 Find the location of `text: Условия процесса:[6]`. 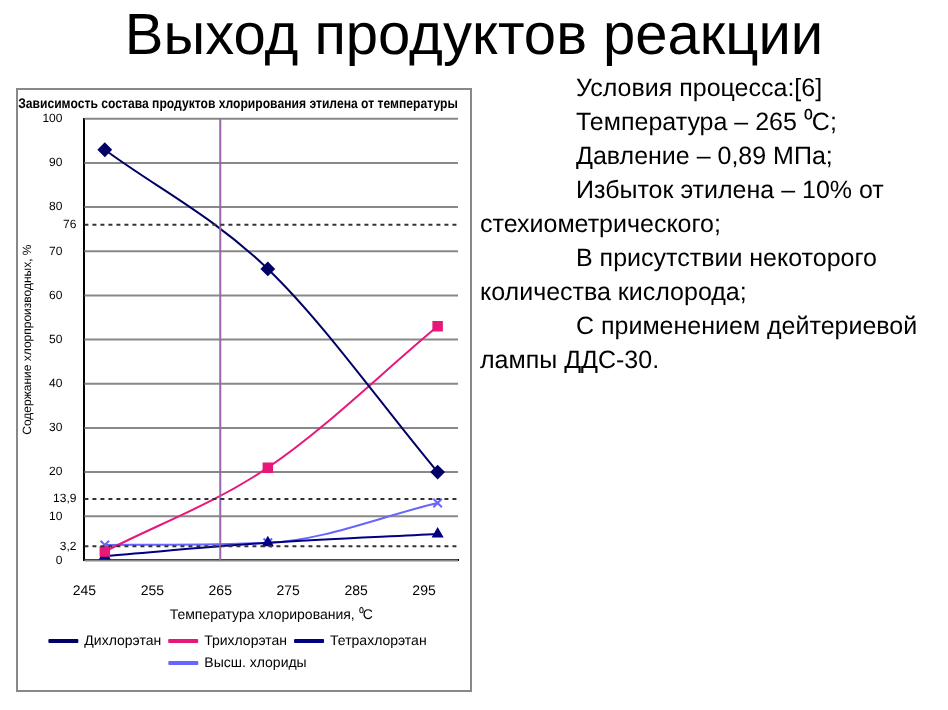

text: Условия процесса:[6] is located at coordinates (699, 89).